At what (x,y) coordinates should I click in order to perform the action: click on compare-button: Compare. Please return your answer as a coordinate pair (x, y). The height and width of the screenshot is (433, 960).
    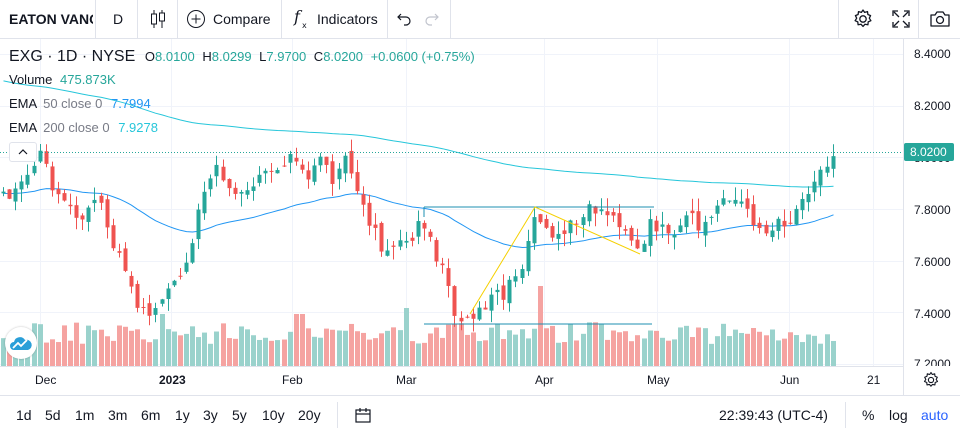
    Looking at the image, I should click on (228, 19).